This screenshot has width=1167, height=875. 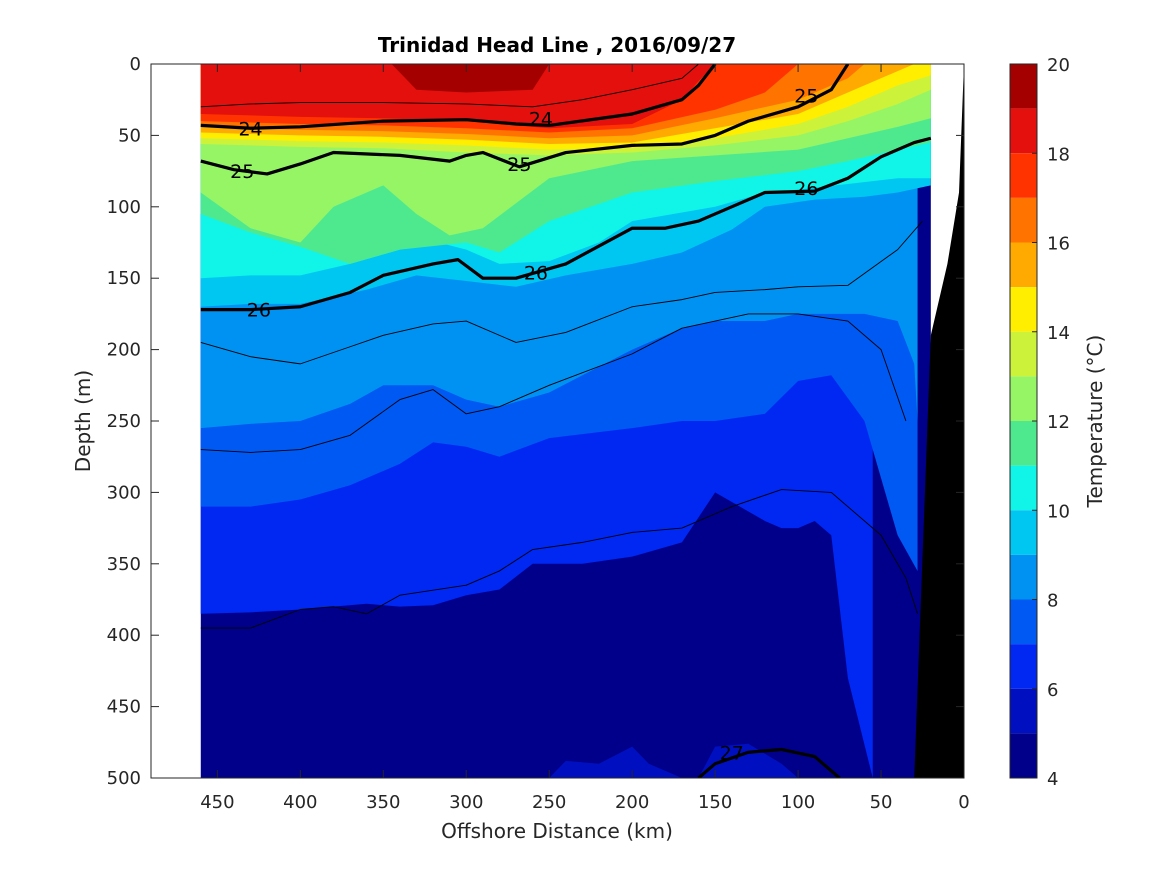 What do you see at coordinates (124, 350) in the screenshot?
I see `y-tick-label-200: 200` at bounding box center [124, 350].